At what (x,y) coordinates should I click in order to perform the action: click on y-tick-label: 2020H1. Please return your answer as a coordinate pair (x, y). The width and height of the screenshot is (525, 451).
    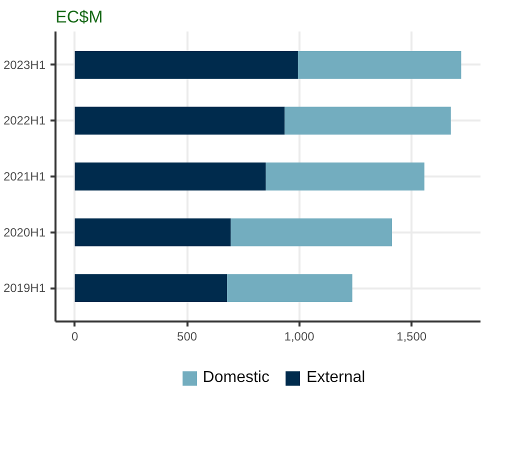
    Looking at the image, I should click on (24, 232).